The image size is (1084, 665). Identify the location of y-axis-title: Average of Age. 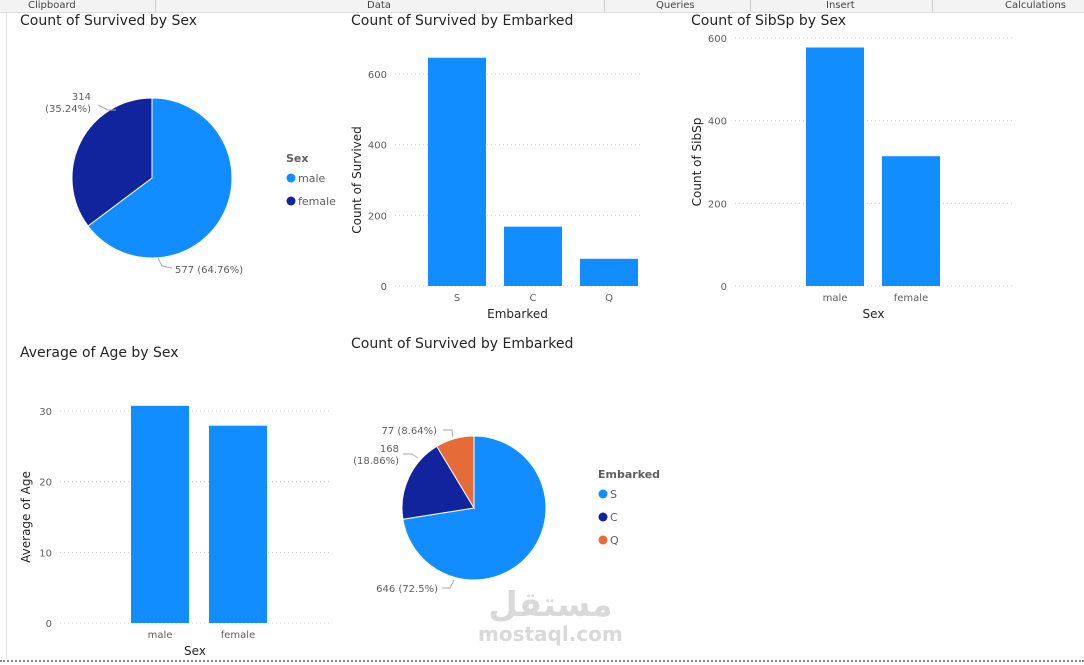
(26, 517).